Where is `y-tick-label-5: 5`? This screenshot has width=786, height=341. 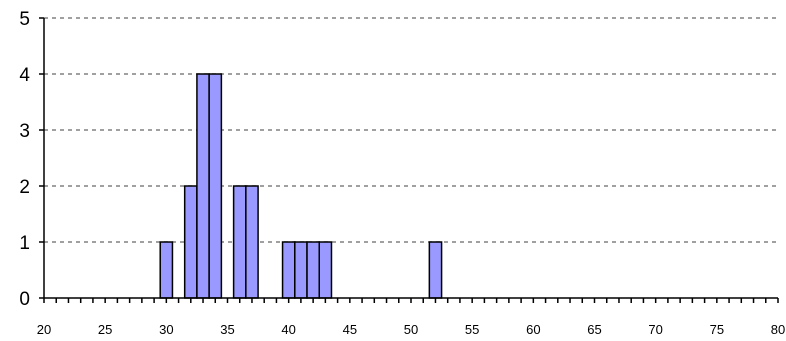 y-tick-label-5: 5 is located at coordinates (24, 19).